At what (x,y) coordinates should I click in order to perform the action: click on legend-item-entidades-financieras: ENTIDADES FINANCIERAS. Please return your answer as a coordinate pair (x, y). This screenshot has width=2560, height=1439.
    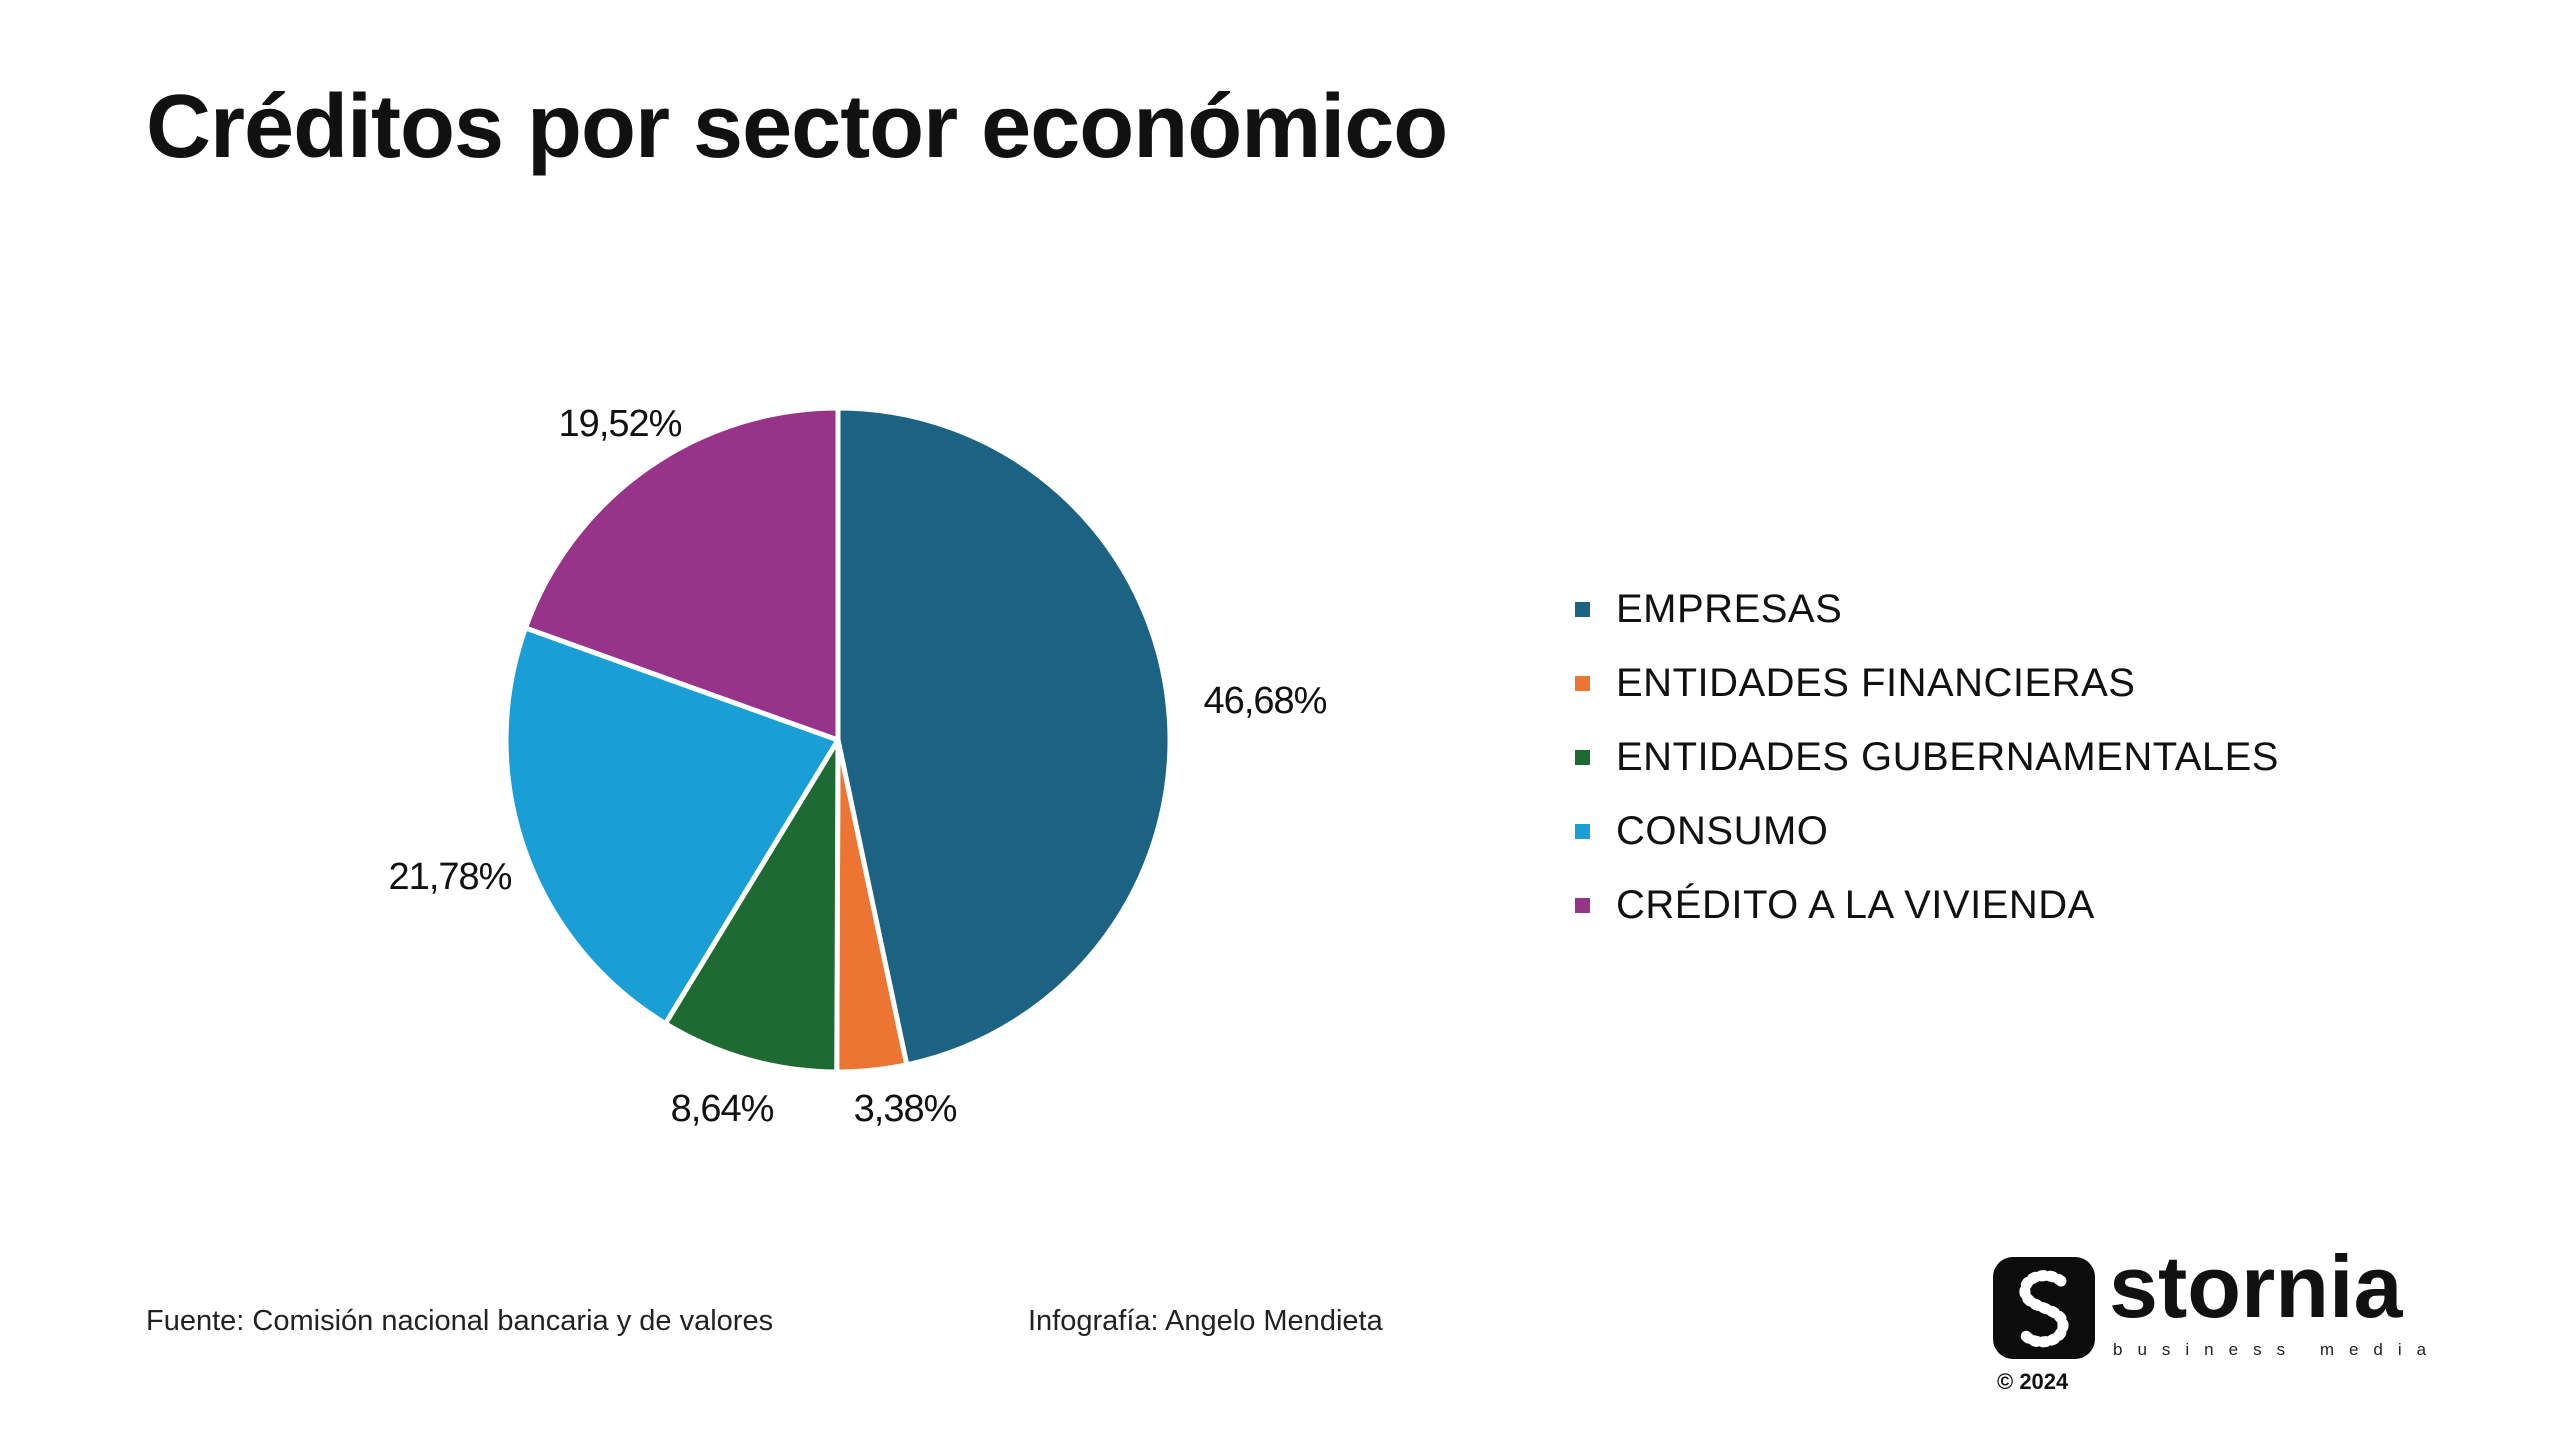
    Looking at the image, I should click on (1927, 683).